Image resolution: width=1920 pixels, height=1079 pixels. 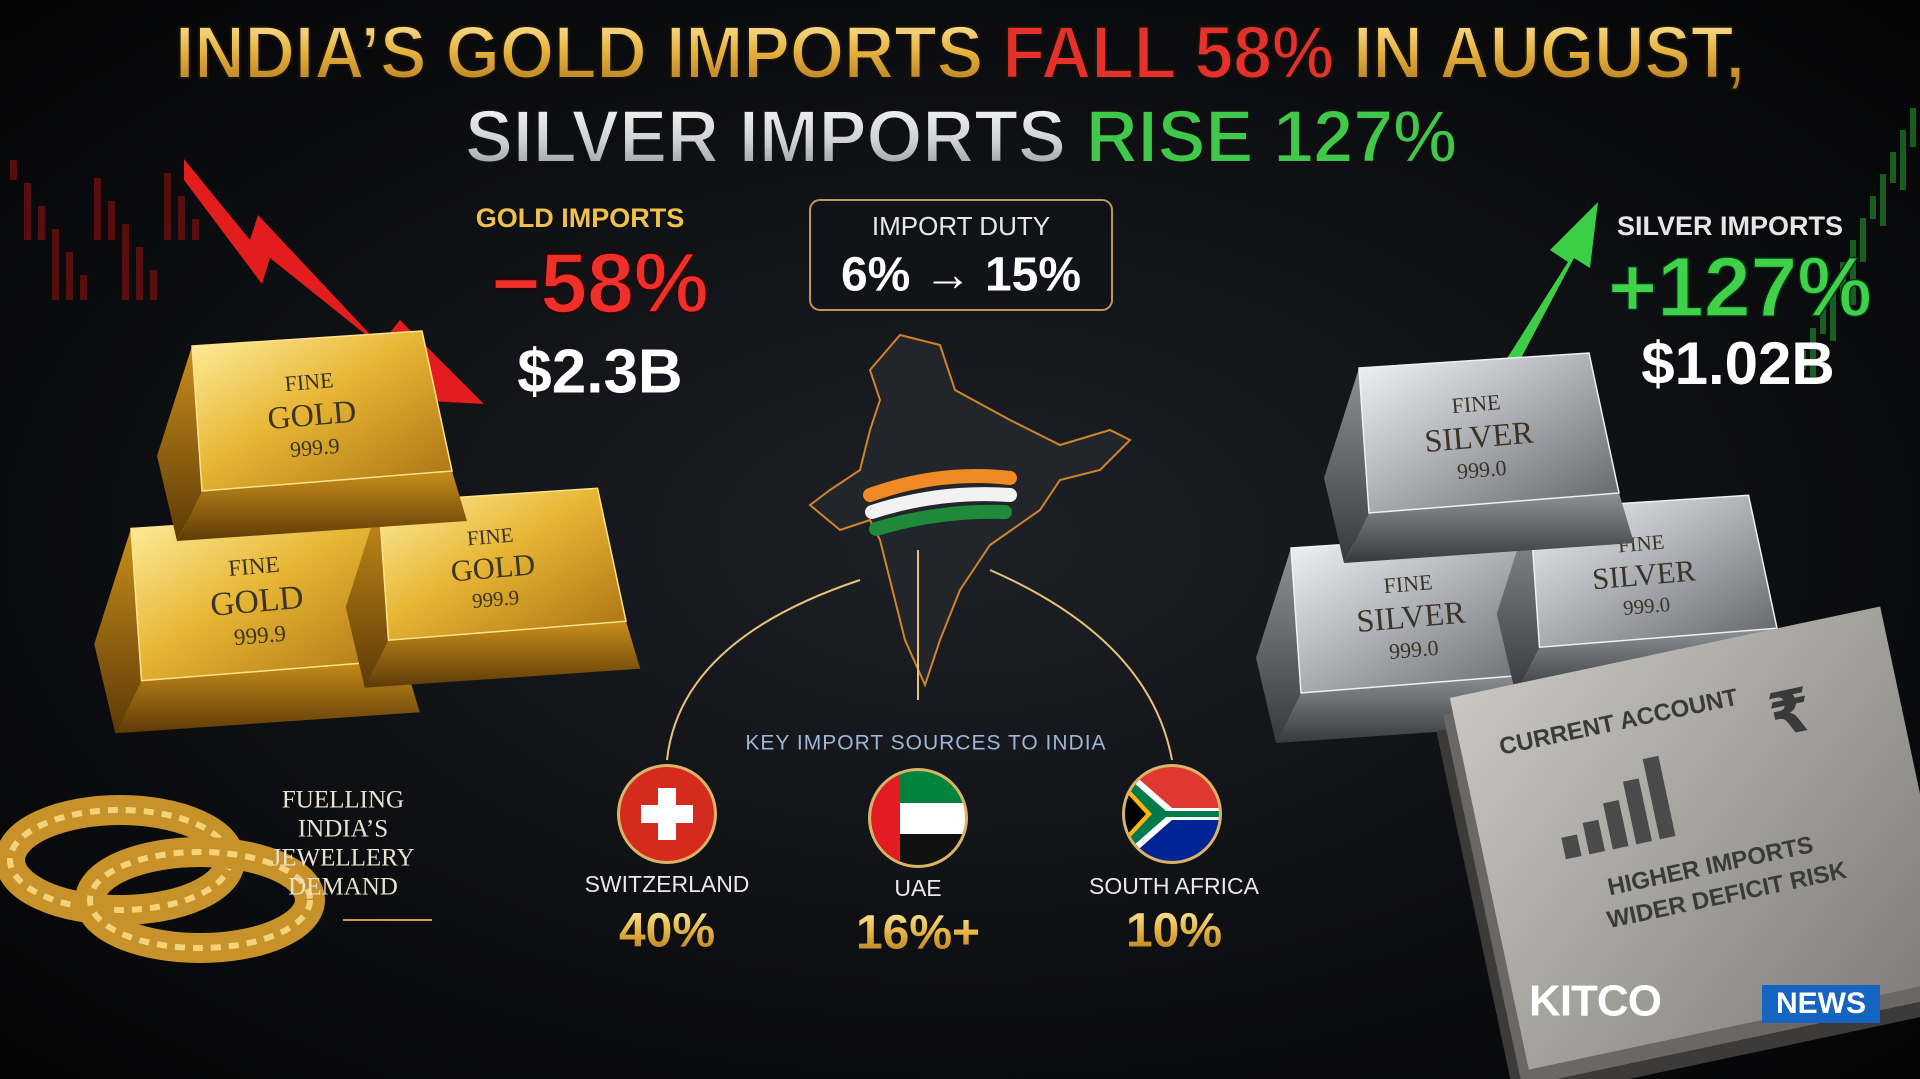 I want to click on source-share: 40%, so click(x=667, y=931).